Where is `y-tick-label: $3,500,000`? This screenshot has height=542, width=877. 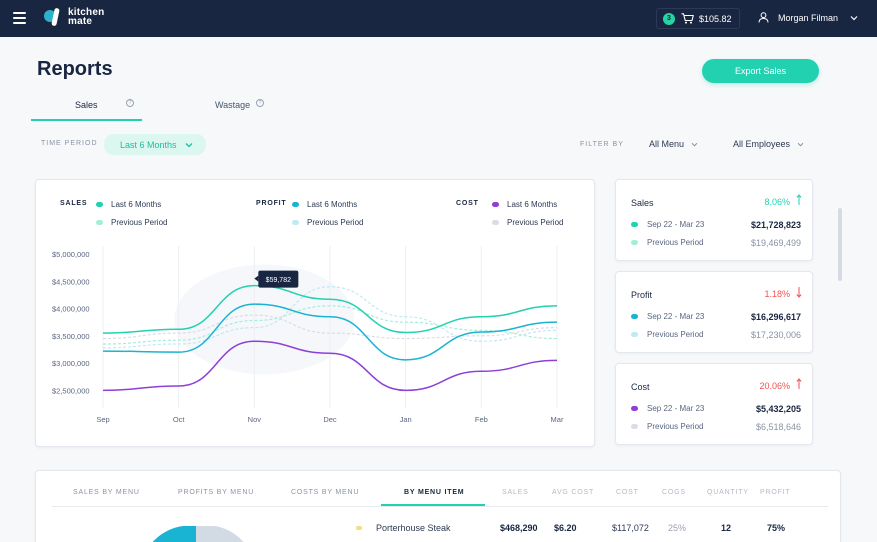
y-tick-label: $3,500,000 is located at coordinates (71, 336).